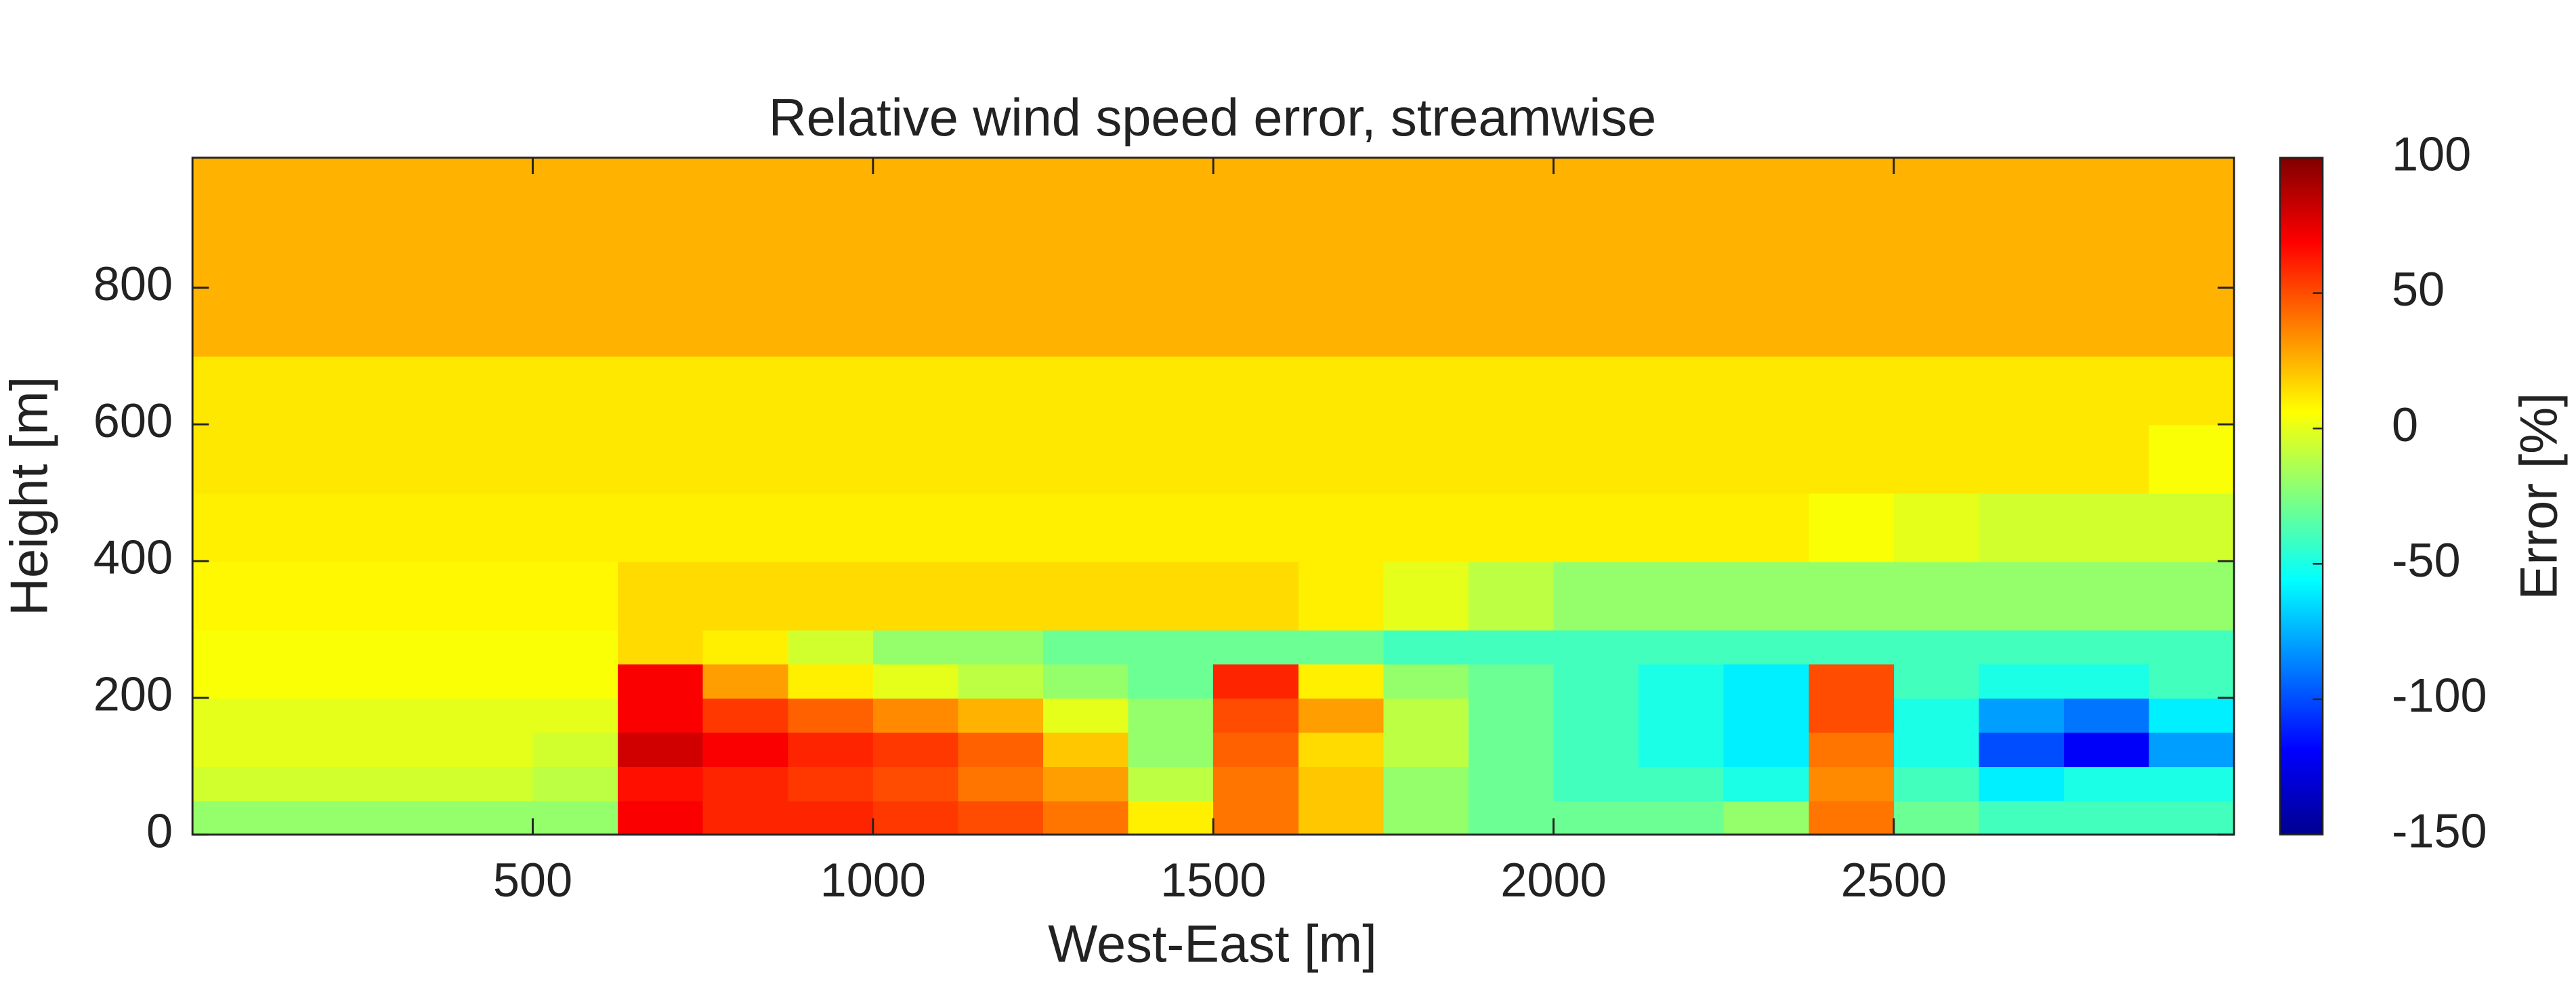 The height and width of the screenshot is (994, 2576). What do you see at coordinates (2439, 695) in the screenshot?
I see `colorbar-tick-label: -100` at bounding box center [2439, 695].